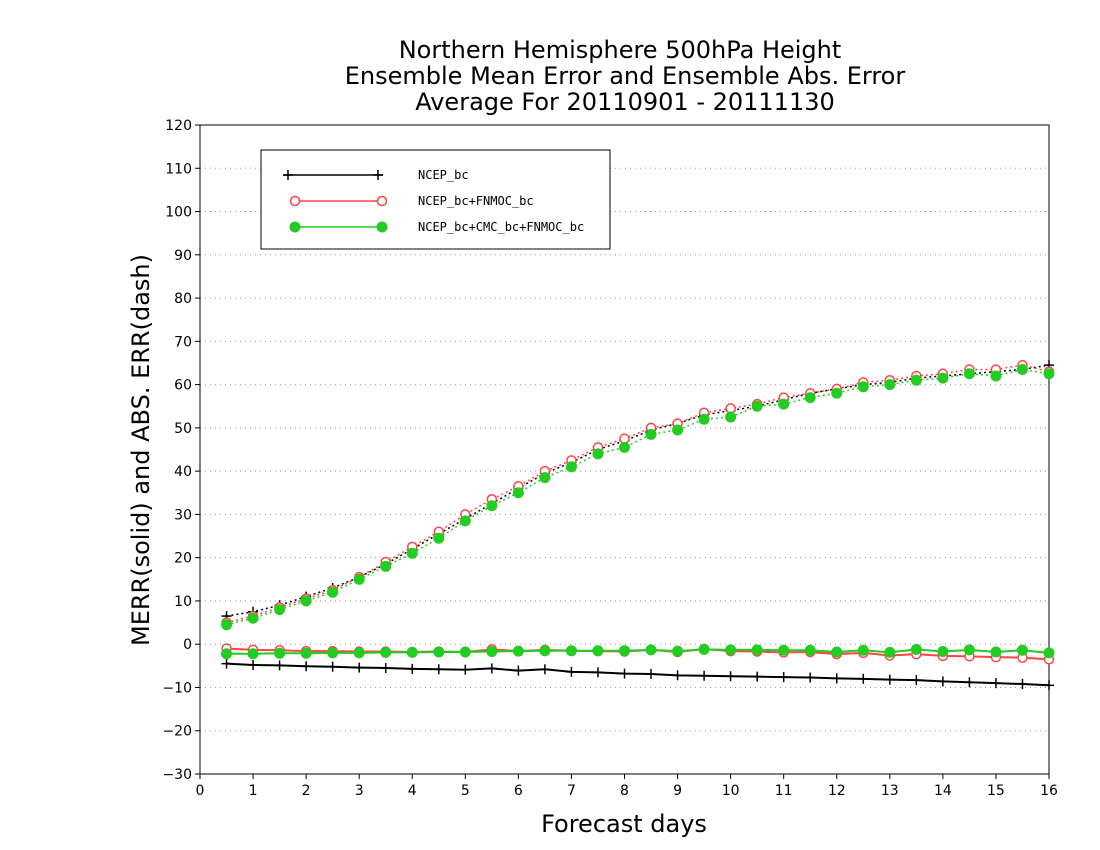 This screenshot has width=1100, height=850. What do you see at coordinates (178, 213) in the screenshot?
I see `y-tick-label: 100` at bounding box center [178, 213].